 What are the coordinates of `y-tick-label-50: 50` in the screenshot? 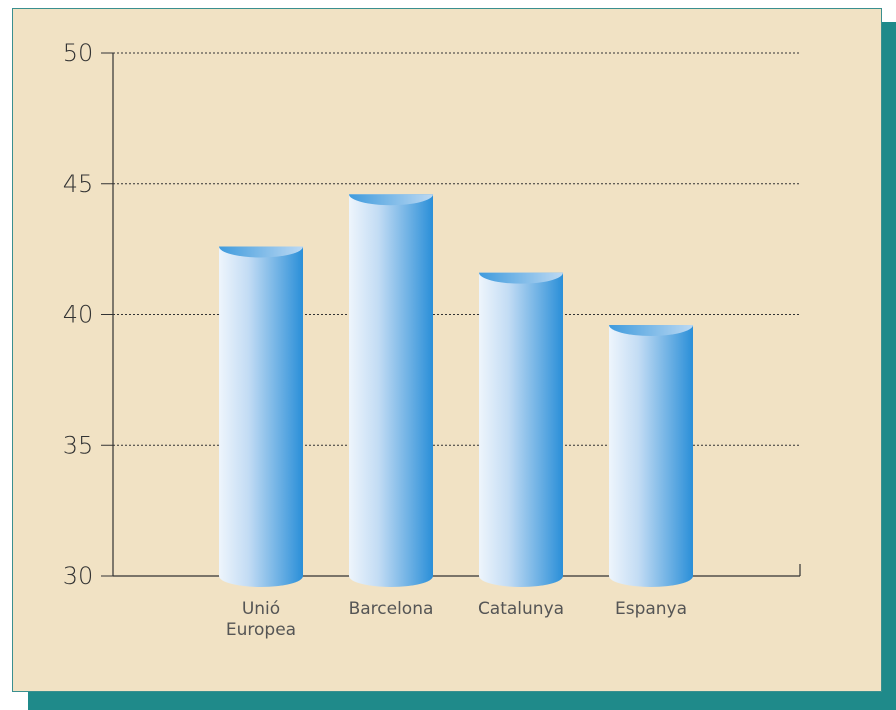 It's located at (78, 53).